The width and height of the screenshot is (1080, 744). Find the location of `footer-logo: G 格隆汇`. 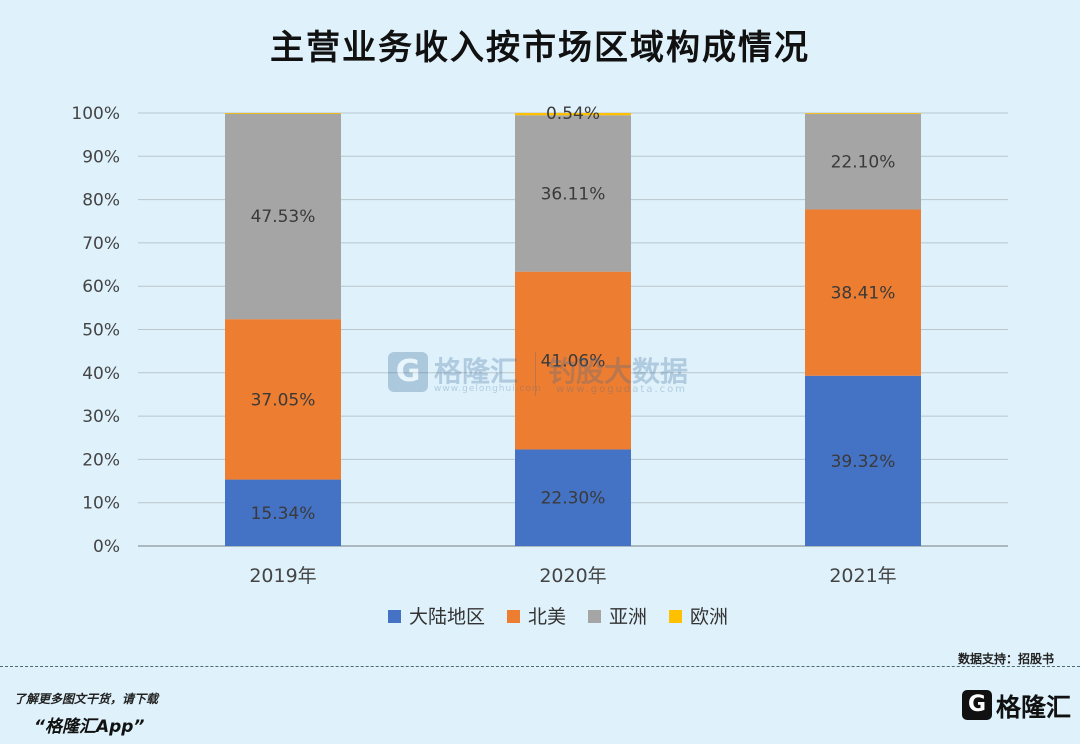

footer-logo: G 格隆汇 is located at coordinates (1017, 711).